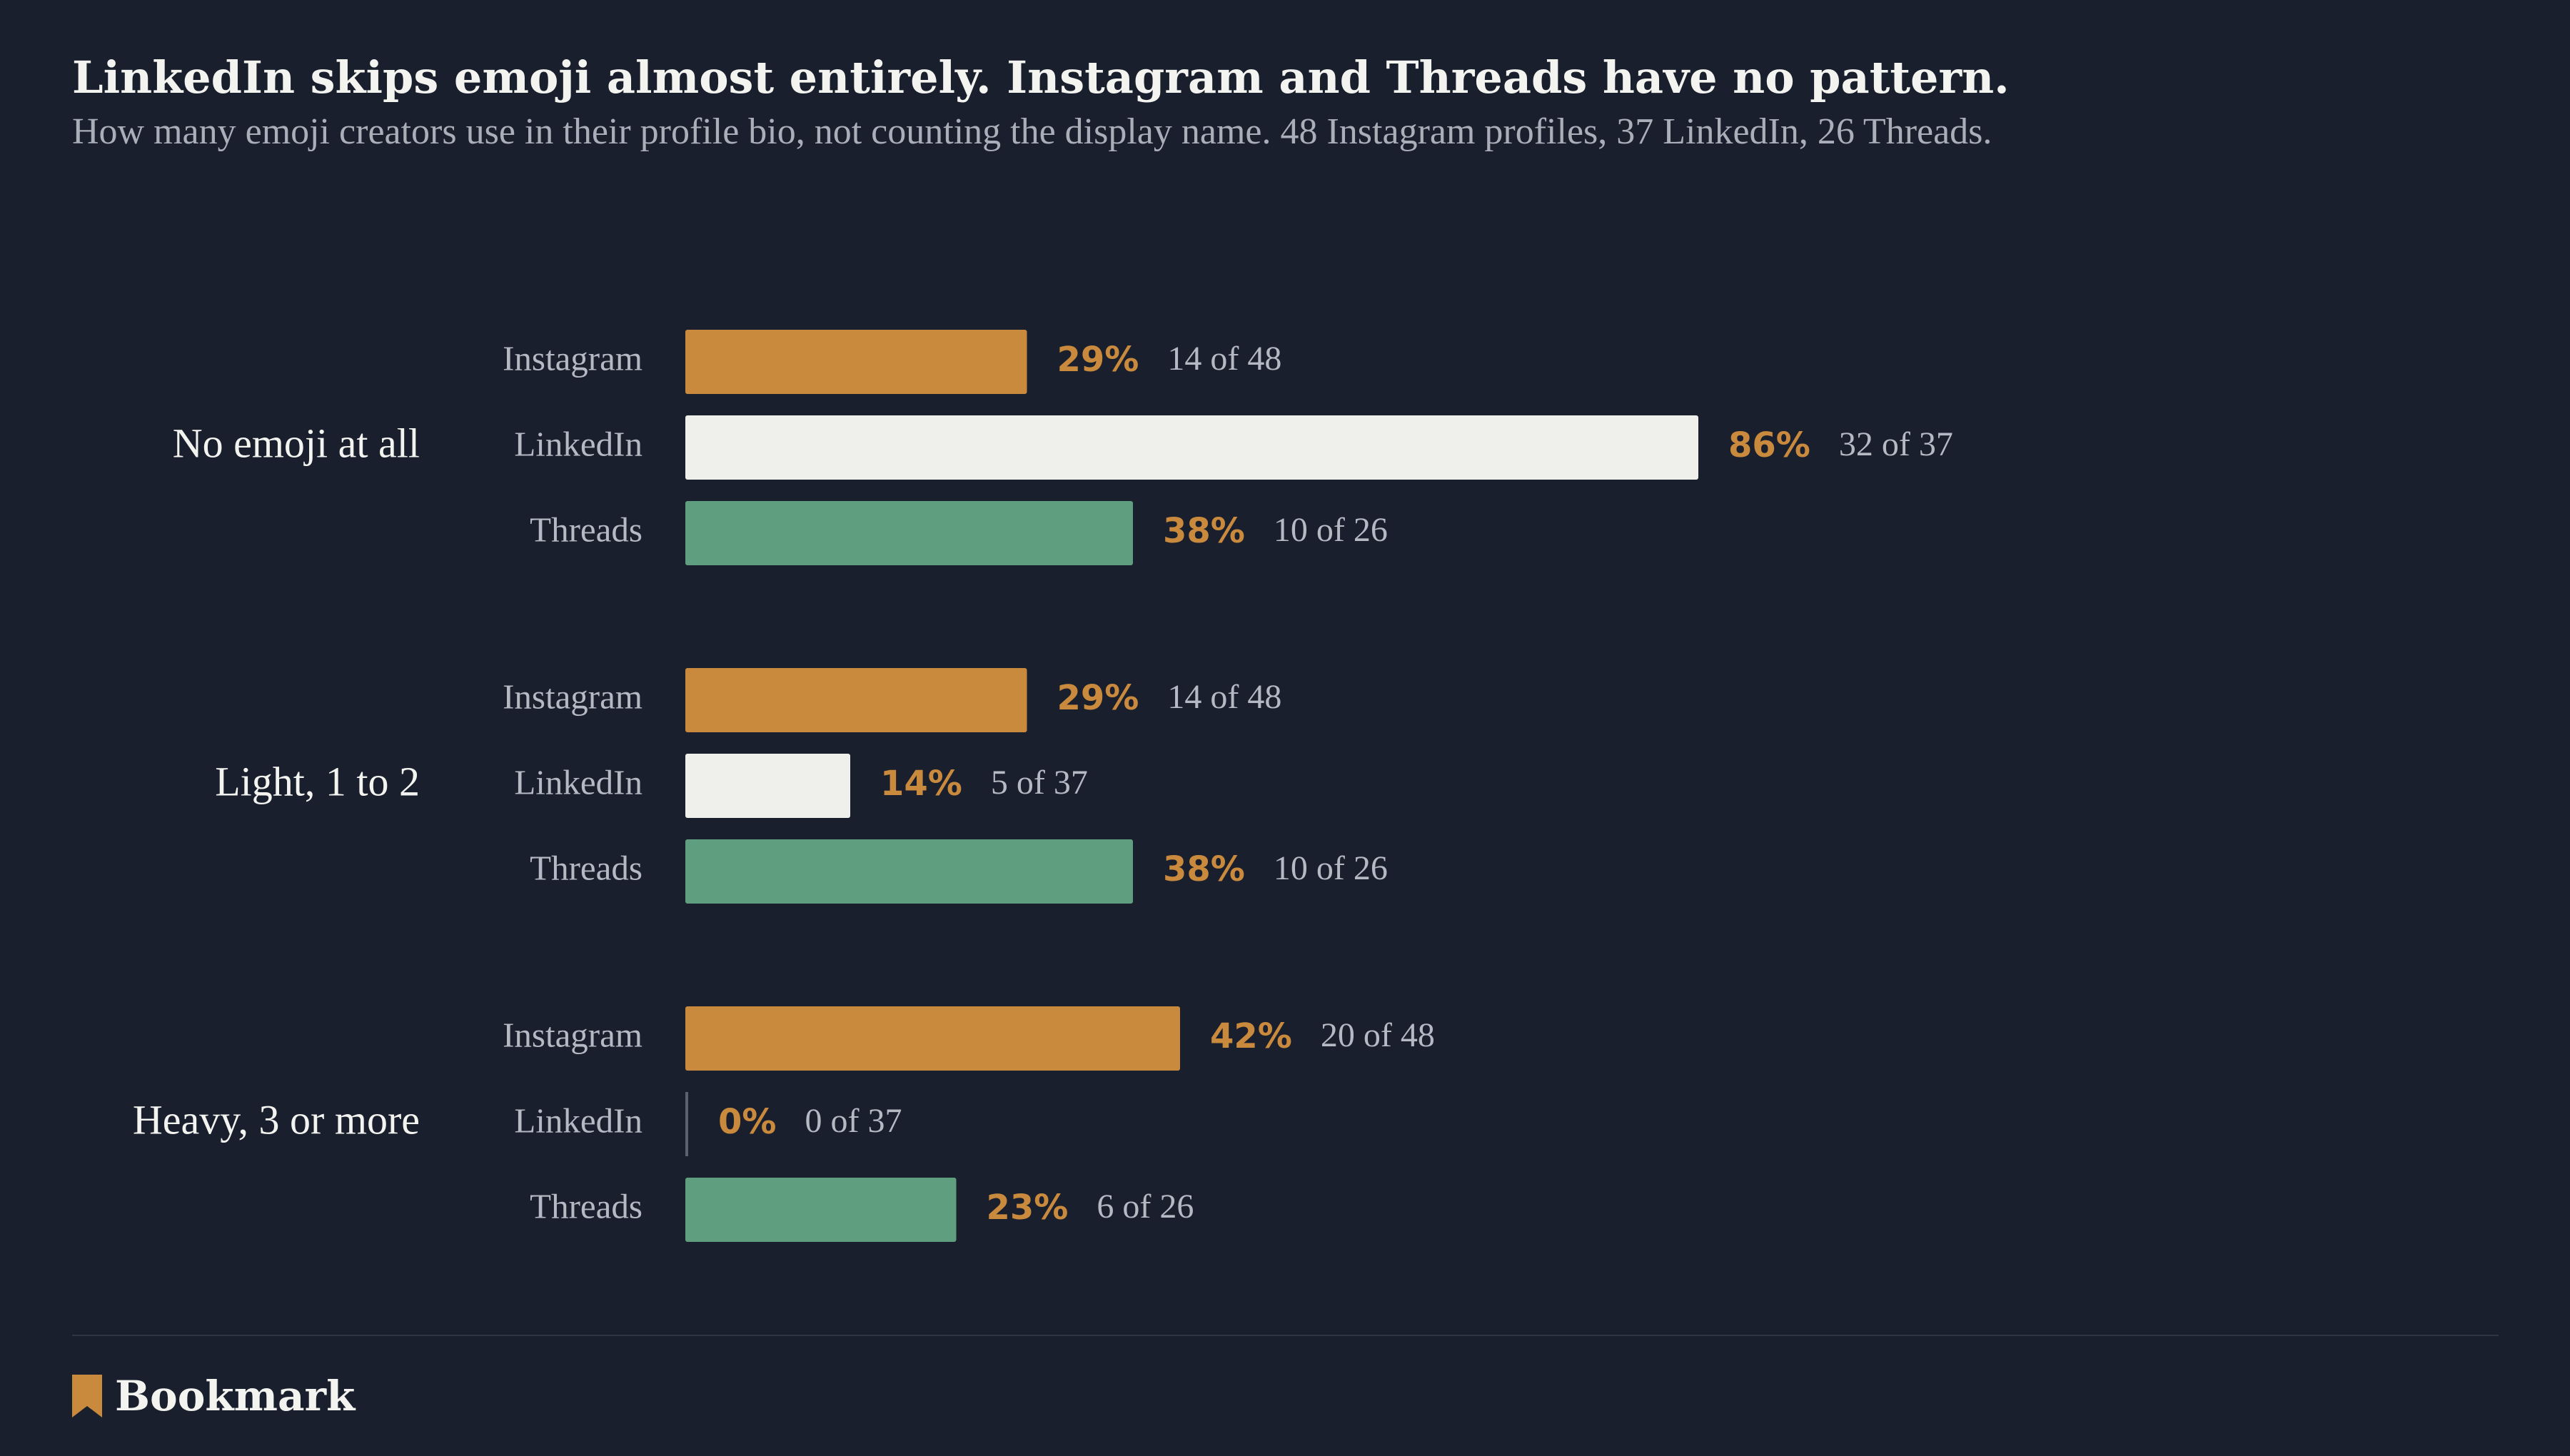 The image size is (2570, 1456). I want to click on group-label: No emoji at all, so click(296, 443).